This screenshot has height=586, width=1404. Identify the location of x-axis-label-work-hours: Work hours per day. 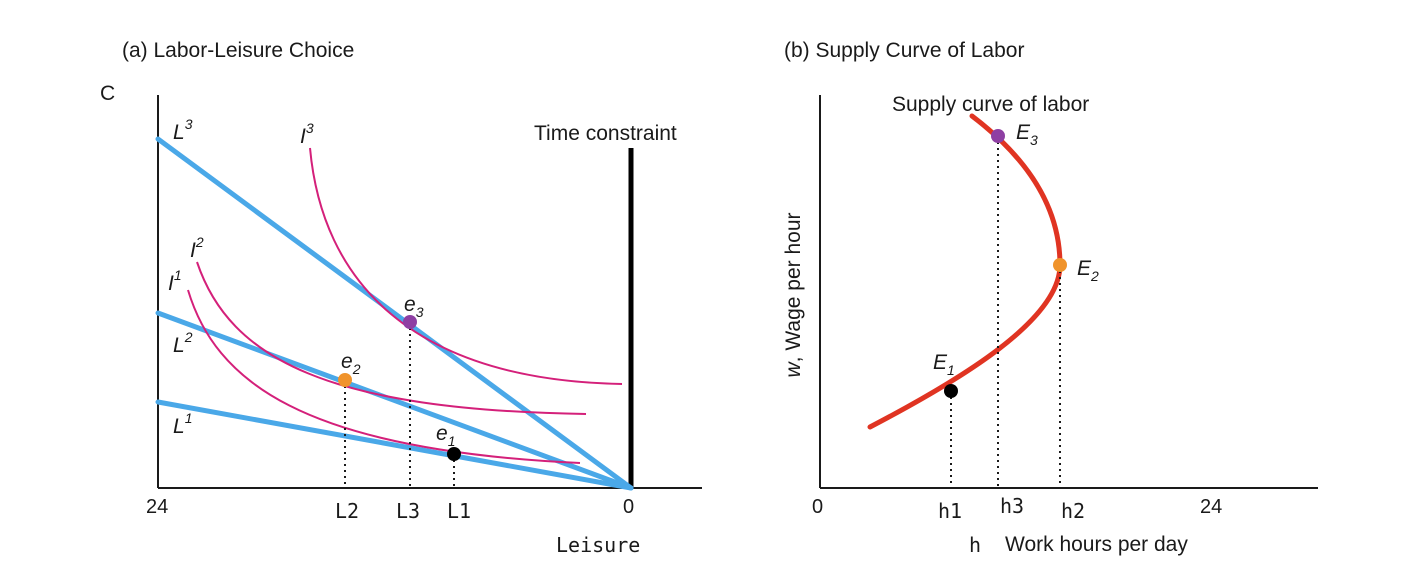
(1096, 544).